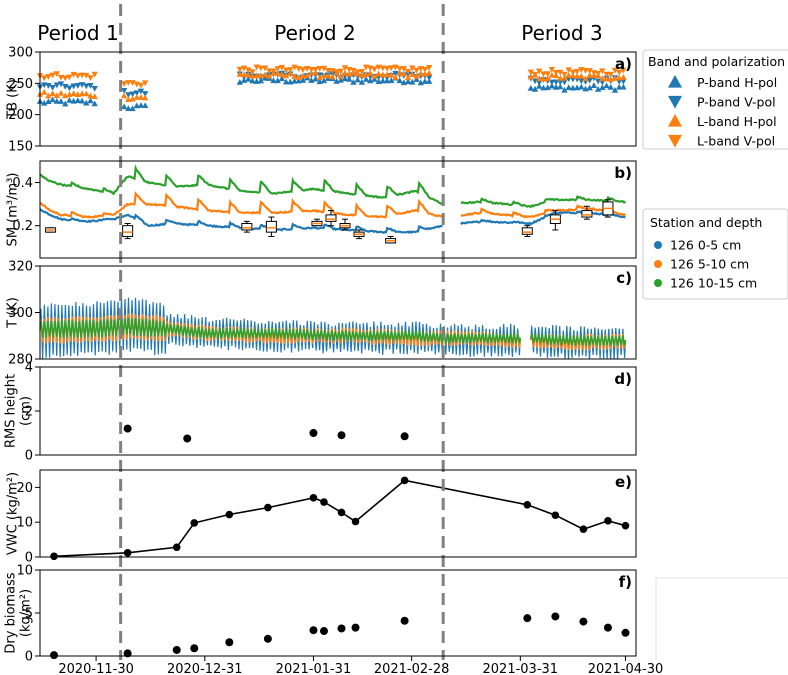 This screenshot has width=788, height=675. I want to click on panel-tag: f), so click(625, 582).